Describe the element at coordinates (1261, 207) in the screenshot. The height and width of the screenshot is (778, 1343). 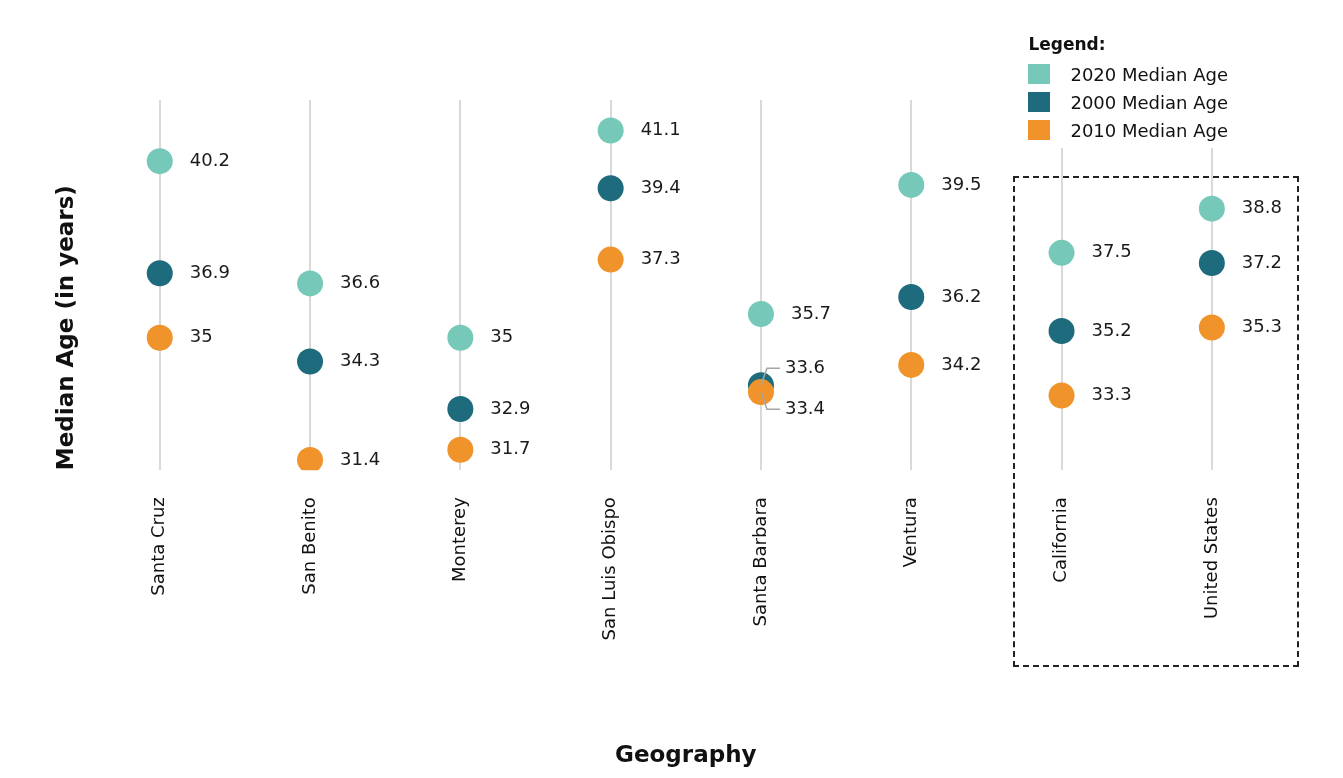
I see `data-label: 38.8` at that location.